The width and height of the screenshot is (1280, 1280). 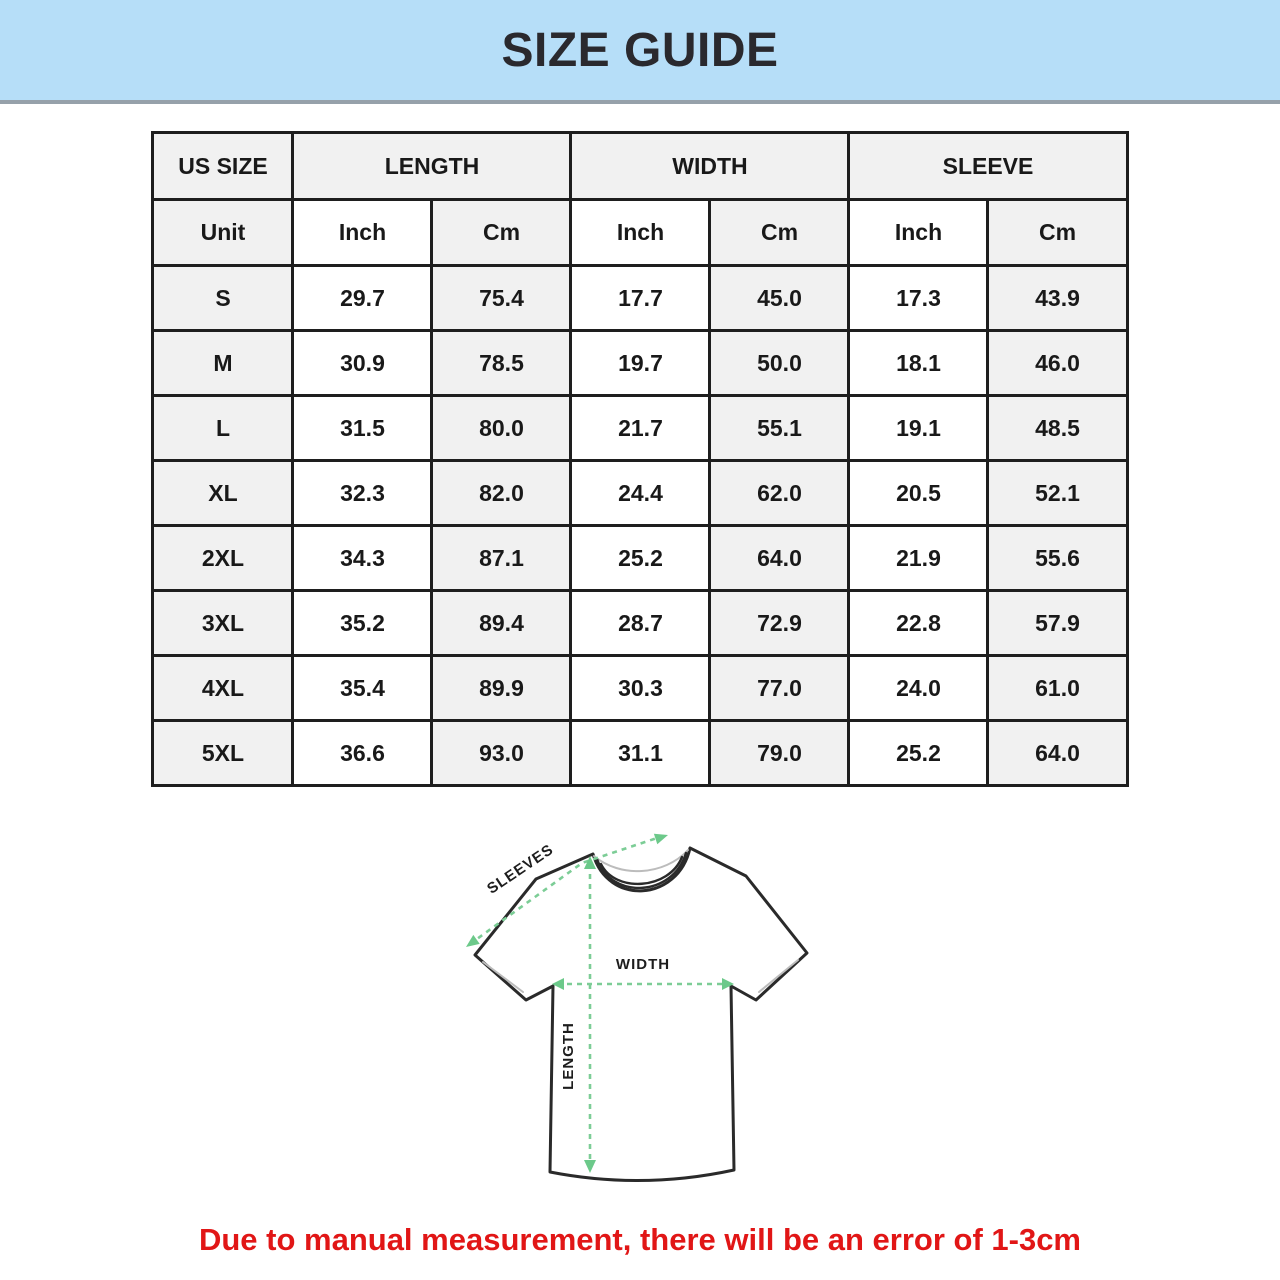 What do you see at coordinates (568, 1056) in the screenshot?
I see `length-label: LENGTH` at bounding box center [568, 1056].